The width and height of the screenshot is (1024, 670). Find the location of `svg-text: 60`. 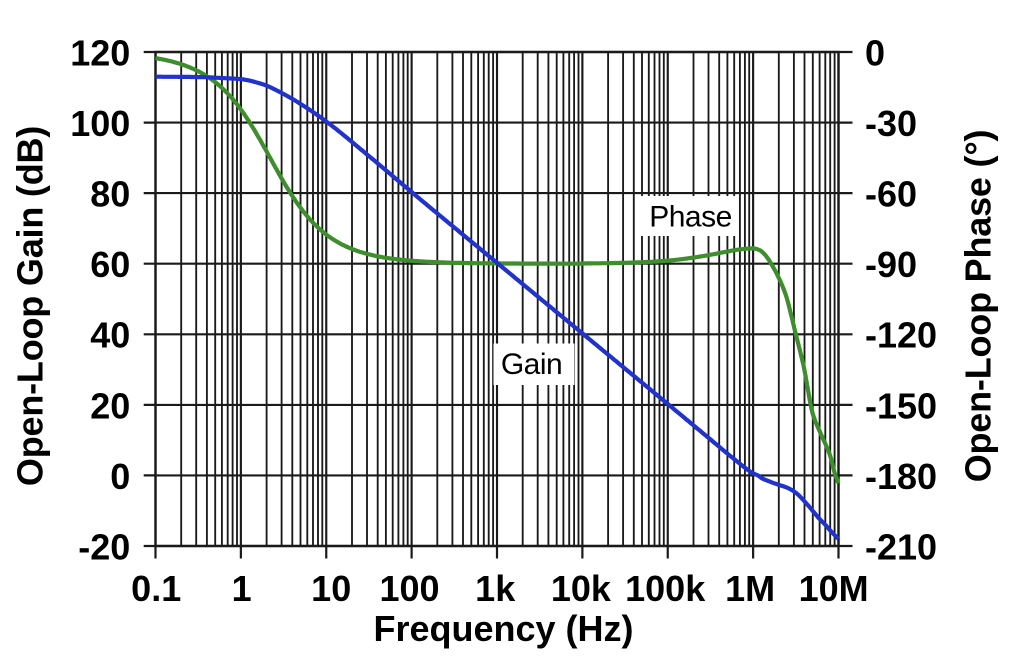

svg-text: 60 is located at coordinates (110, 264).